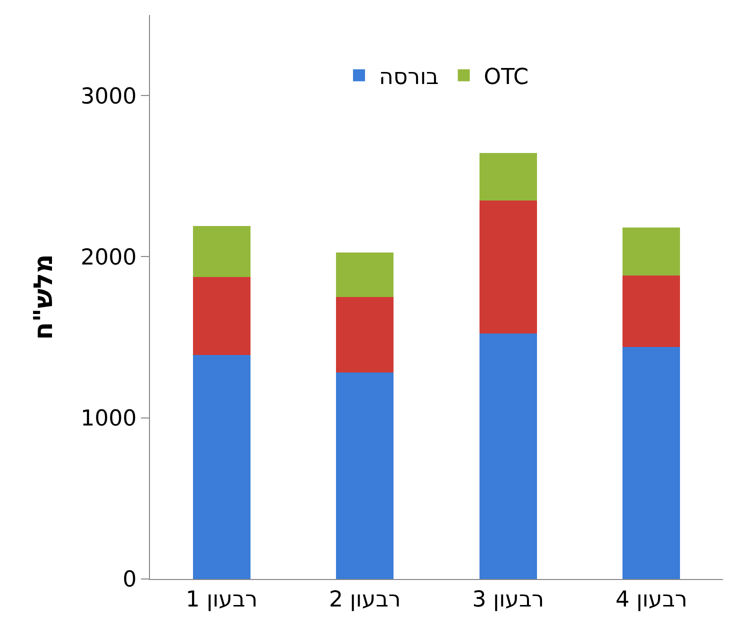 This screenshot has width=743, height=634. I want to click on x-tick-label: רבעון 1, so click(222, 599).